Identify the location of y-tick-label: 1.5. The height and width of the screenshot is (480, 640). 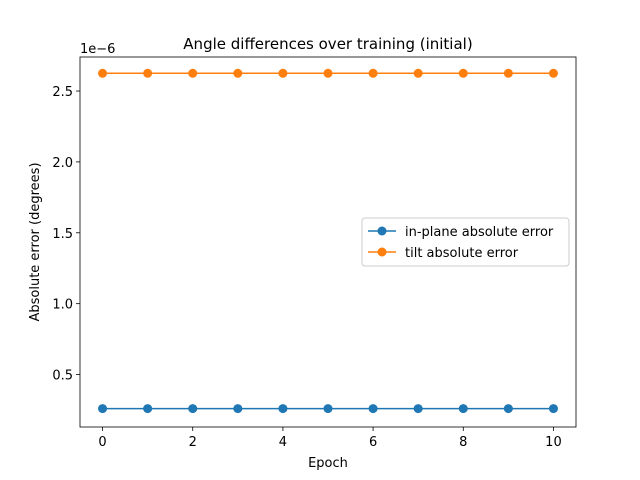
(62, 234).